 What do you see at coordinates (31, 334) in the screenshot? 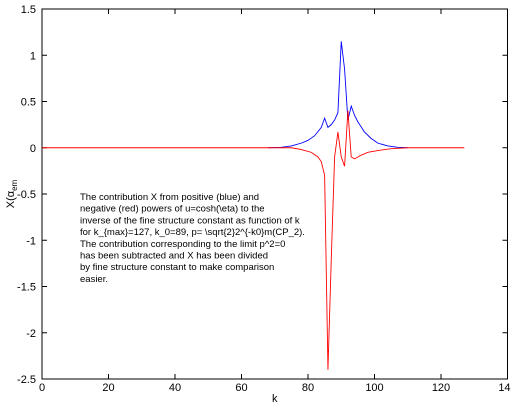
I see `y-tick-label: -2` at bounding box center [31, 334].